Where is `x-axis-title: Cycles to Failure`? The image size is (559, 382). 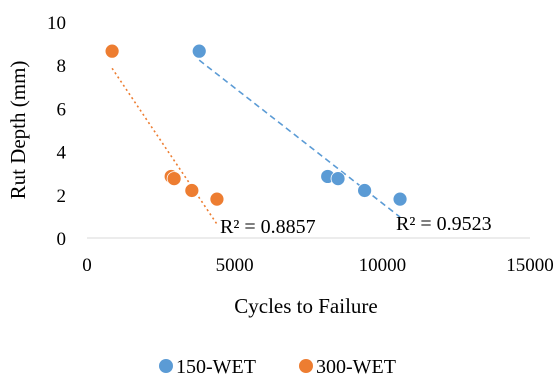 x-axis-title: Cycles to Failure is located at coordinates (305, 306).